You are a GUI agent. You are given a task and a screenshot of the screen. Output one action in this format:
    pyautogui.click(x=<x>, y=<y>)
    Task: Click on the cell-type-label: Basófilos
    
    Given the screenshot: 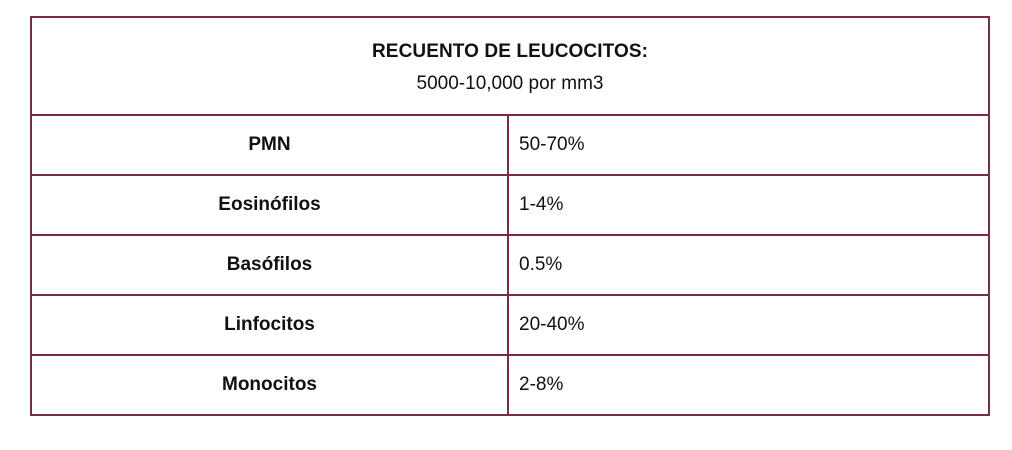 What is the action you would take?
    pyautogui.click(x=269, y=265)
    